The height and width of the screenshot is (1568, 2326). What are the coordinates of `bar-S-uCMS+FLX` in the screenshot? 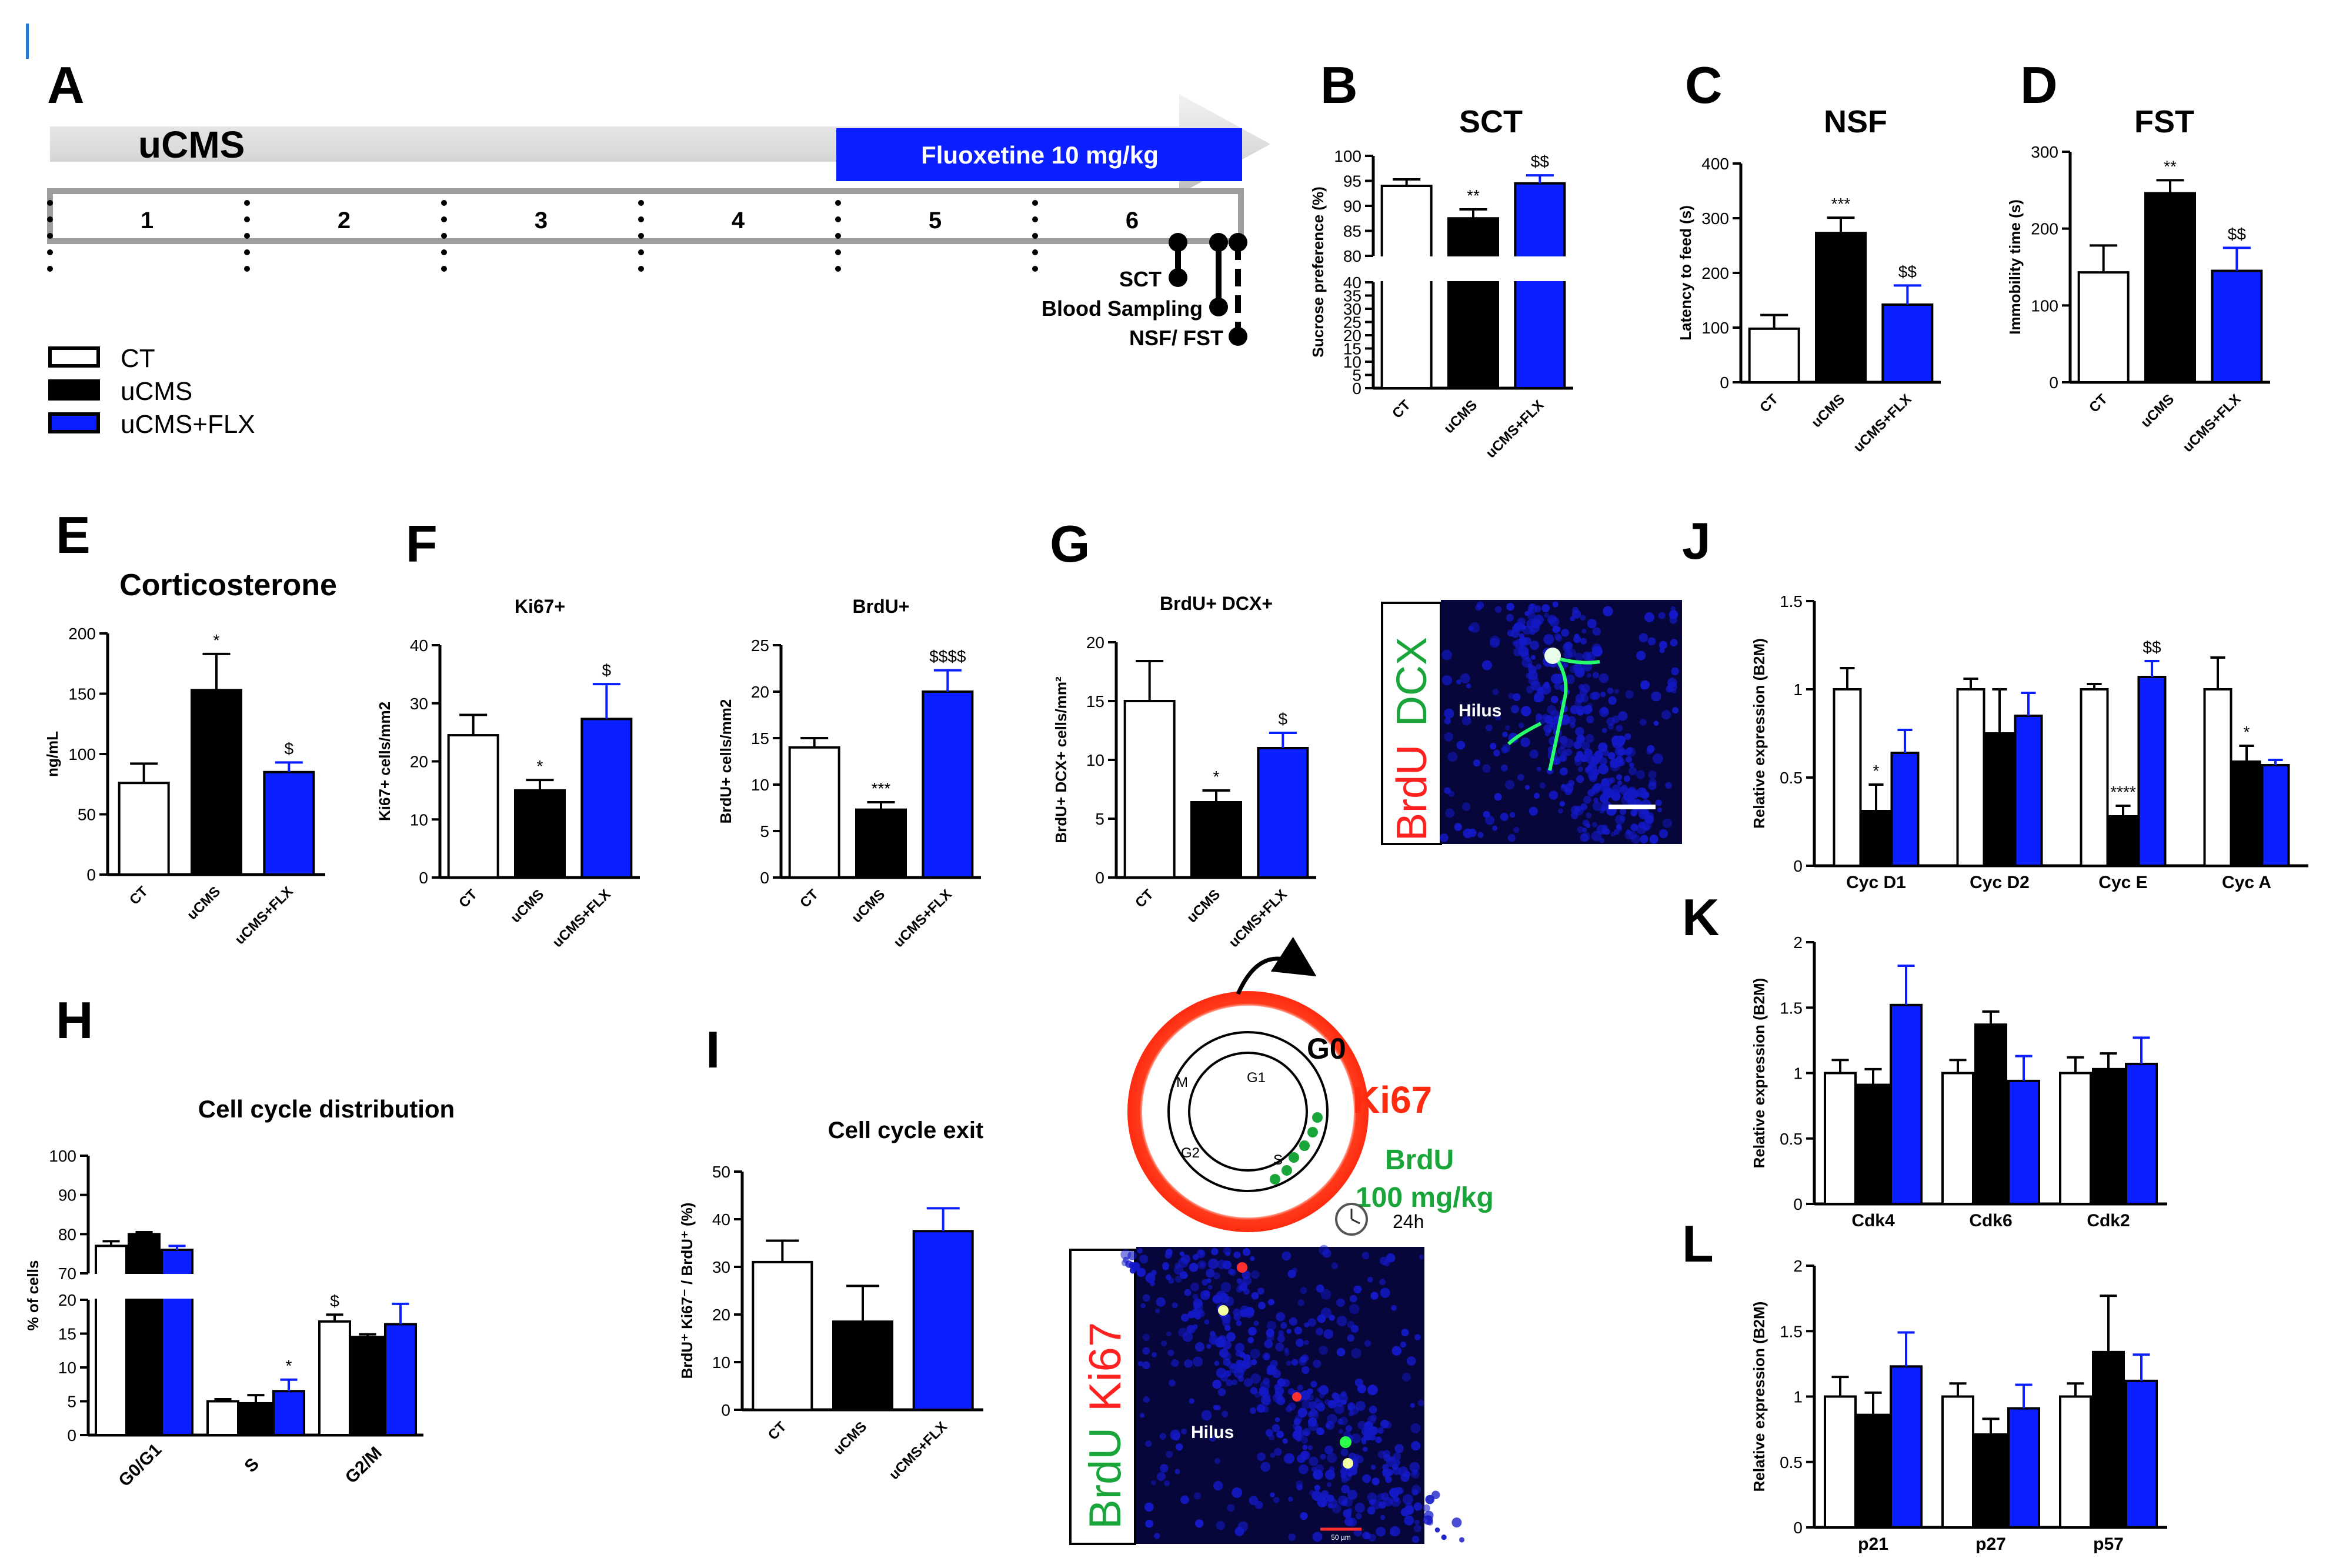 It's located at (288, 1413).